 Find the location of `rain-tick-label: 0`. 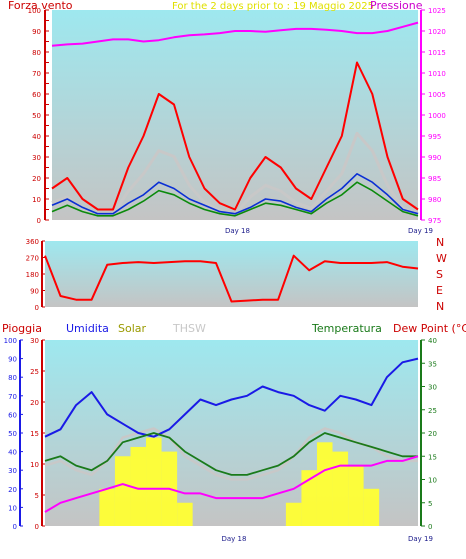

rain-tick-label: 0 is located at coordinates (37, 527).